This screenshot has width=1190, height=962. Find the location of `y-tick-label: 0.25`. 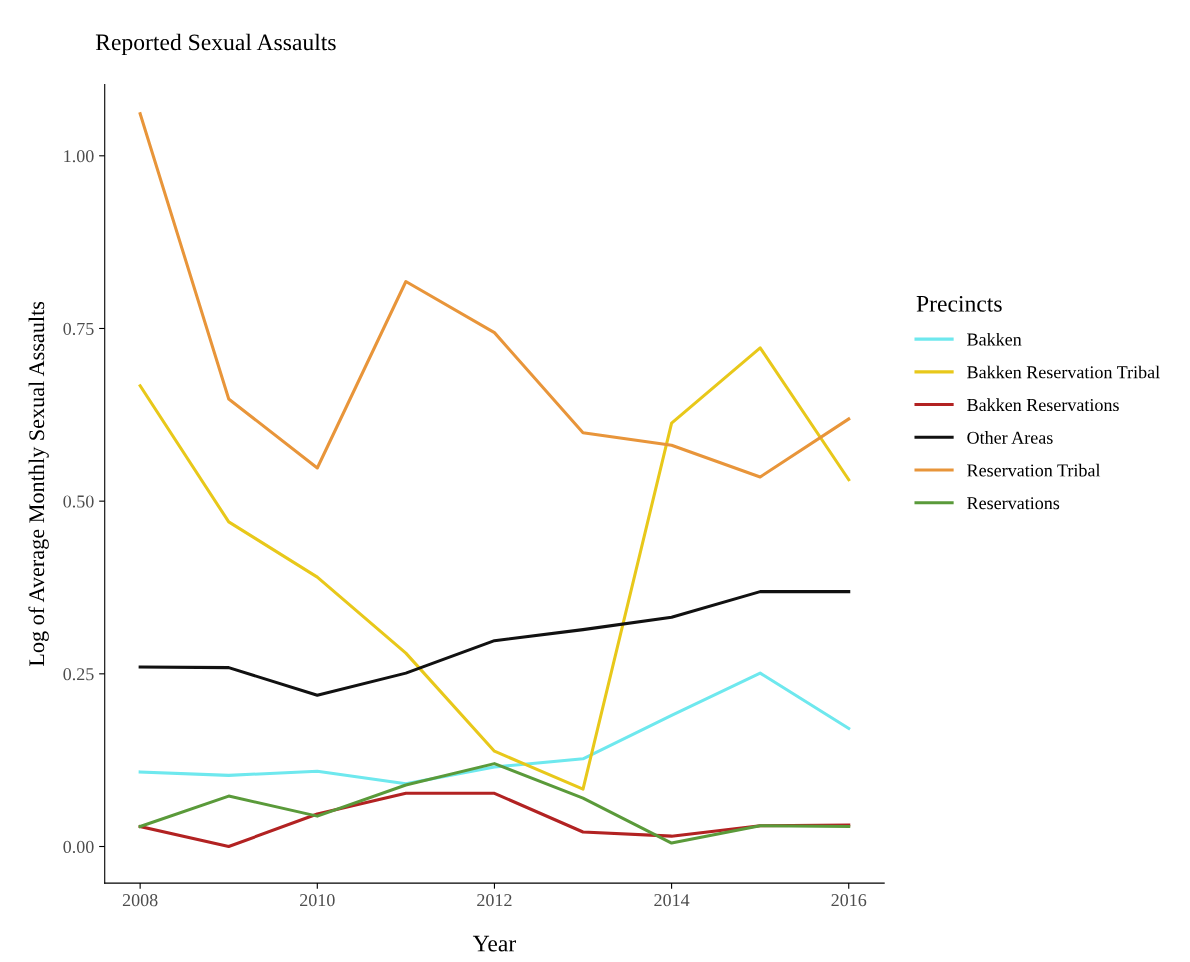

y-tick-label: 0.25 is located at coordinates (78, 674).